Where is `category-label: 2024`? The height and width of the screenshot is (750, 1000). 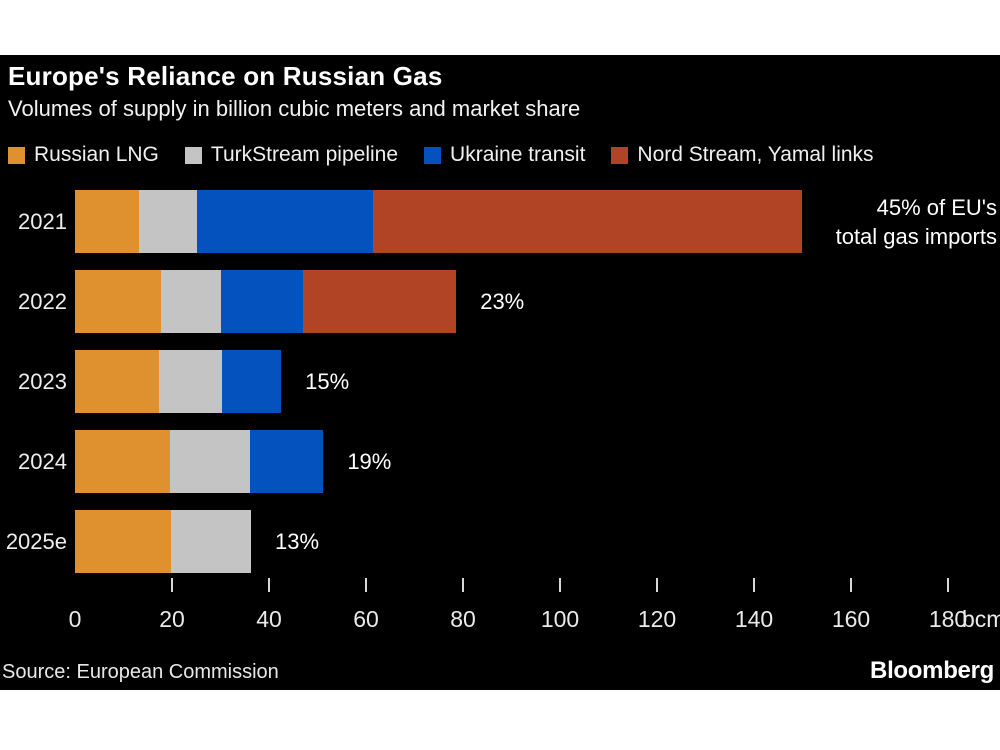
category-label: 2024 is located at coordinates (42, 461).